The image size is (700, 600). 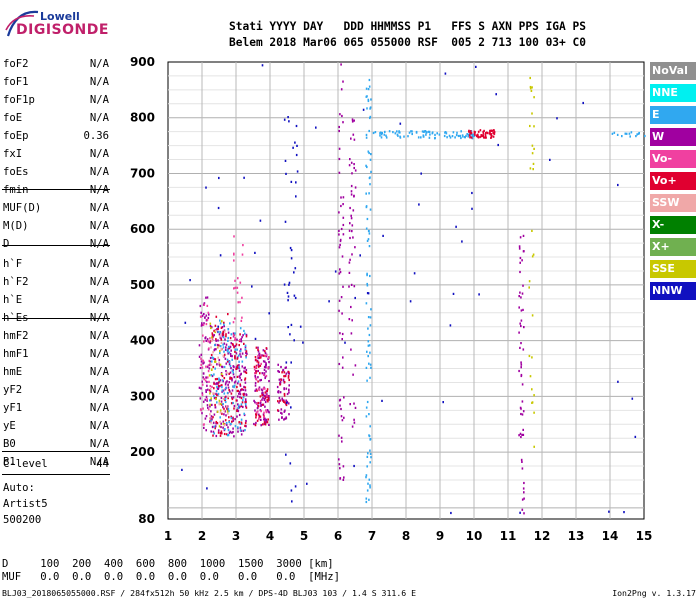 What do you see at coordinates (102, 464) in the screenshot?
I see `param-value: 44` at bounding box center [102, 464].